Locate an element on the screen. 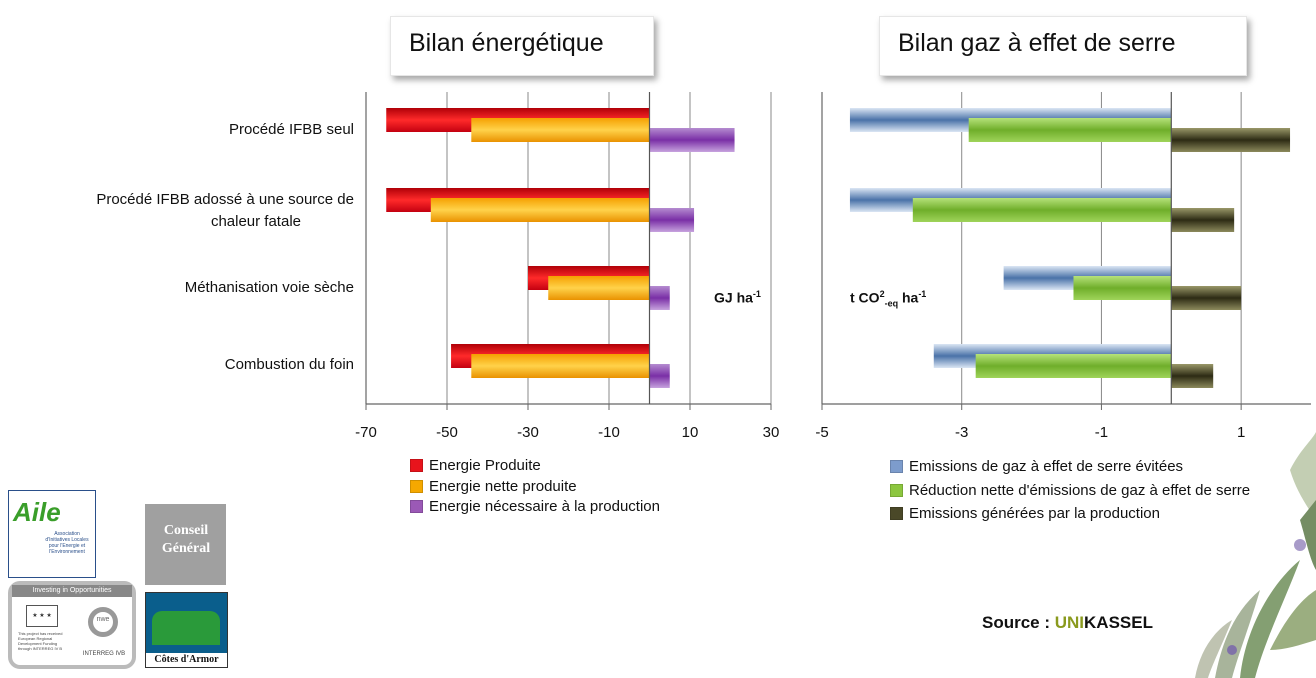  category-label-4-text: Combustion du foin is located at coordinates (289, 364).